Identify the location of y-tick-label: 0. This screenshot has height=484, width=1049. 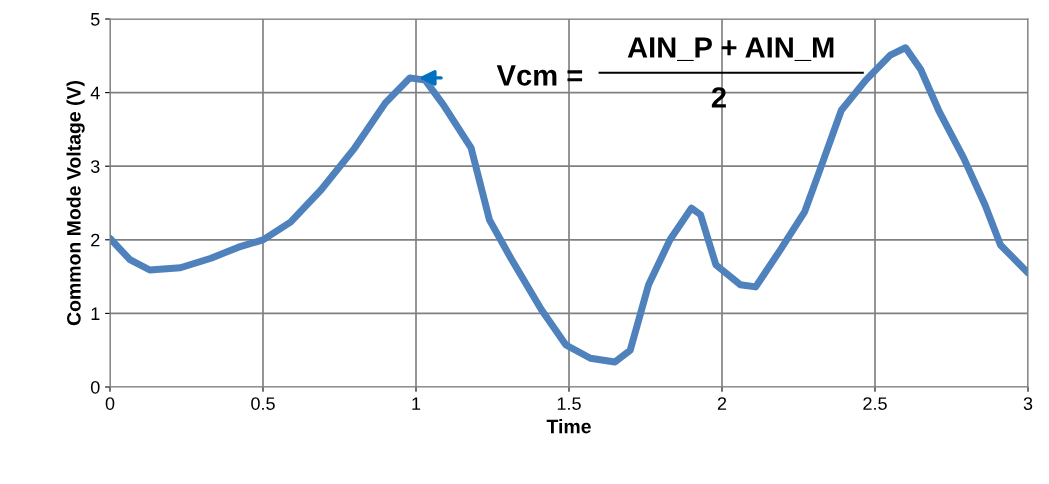
(95, 387).